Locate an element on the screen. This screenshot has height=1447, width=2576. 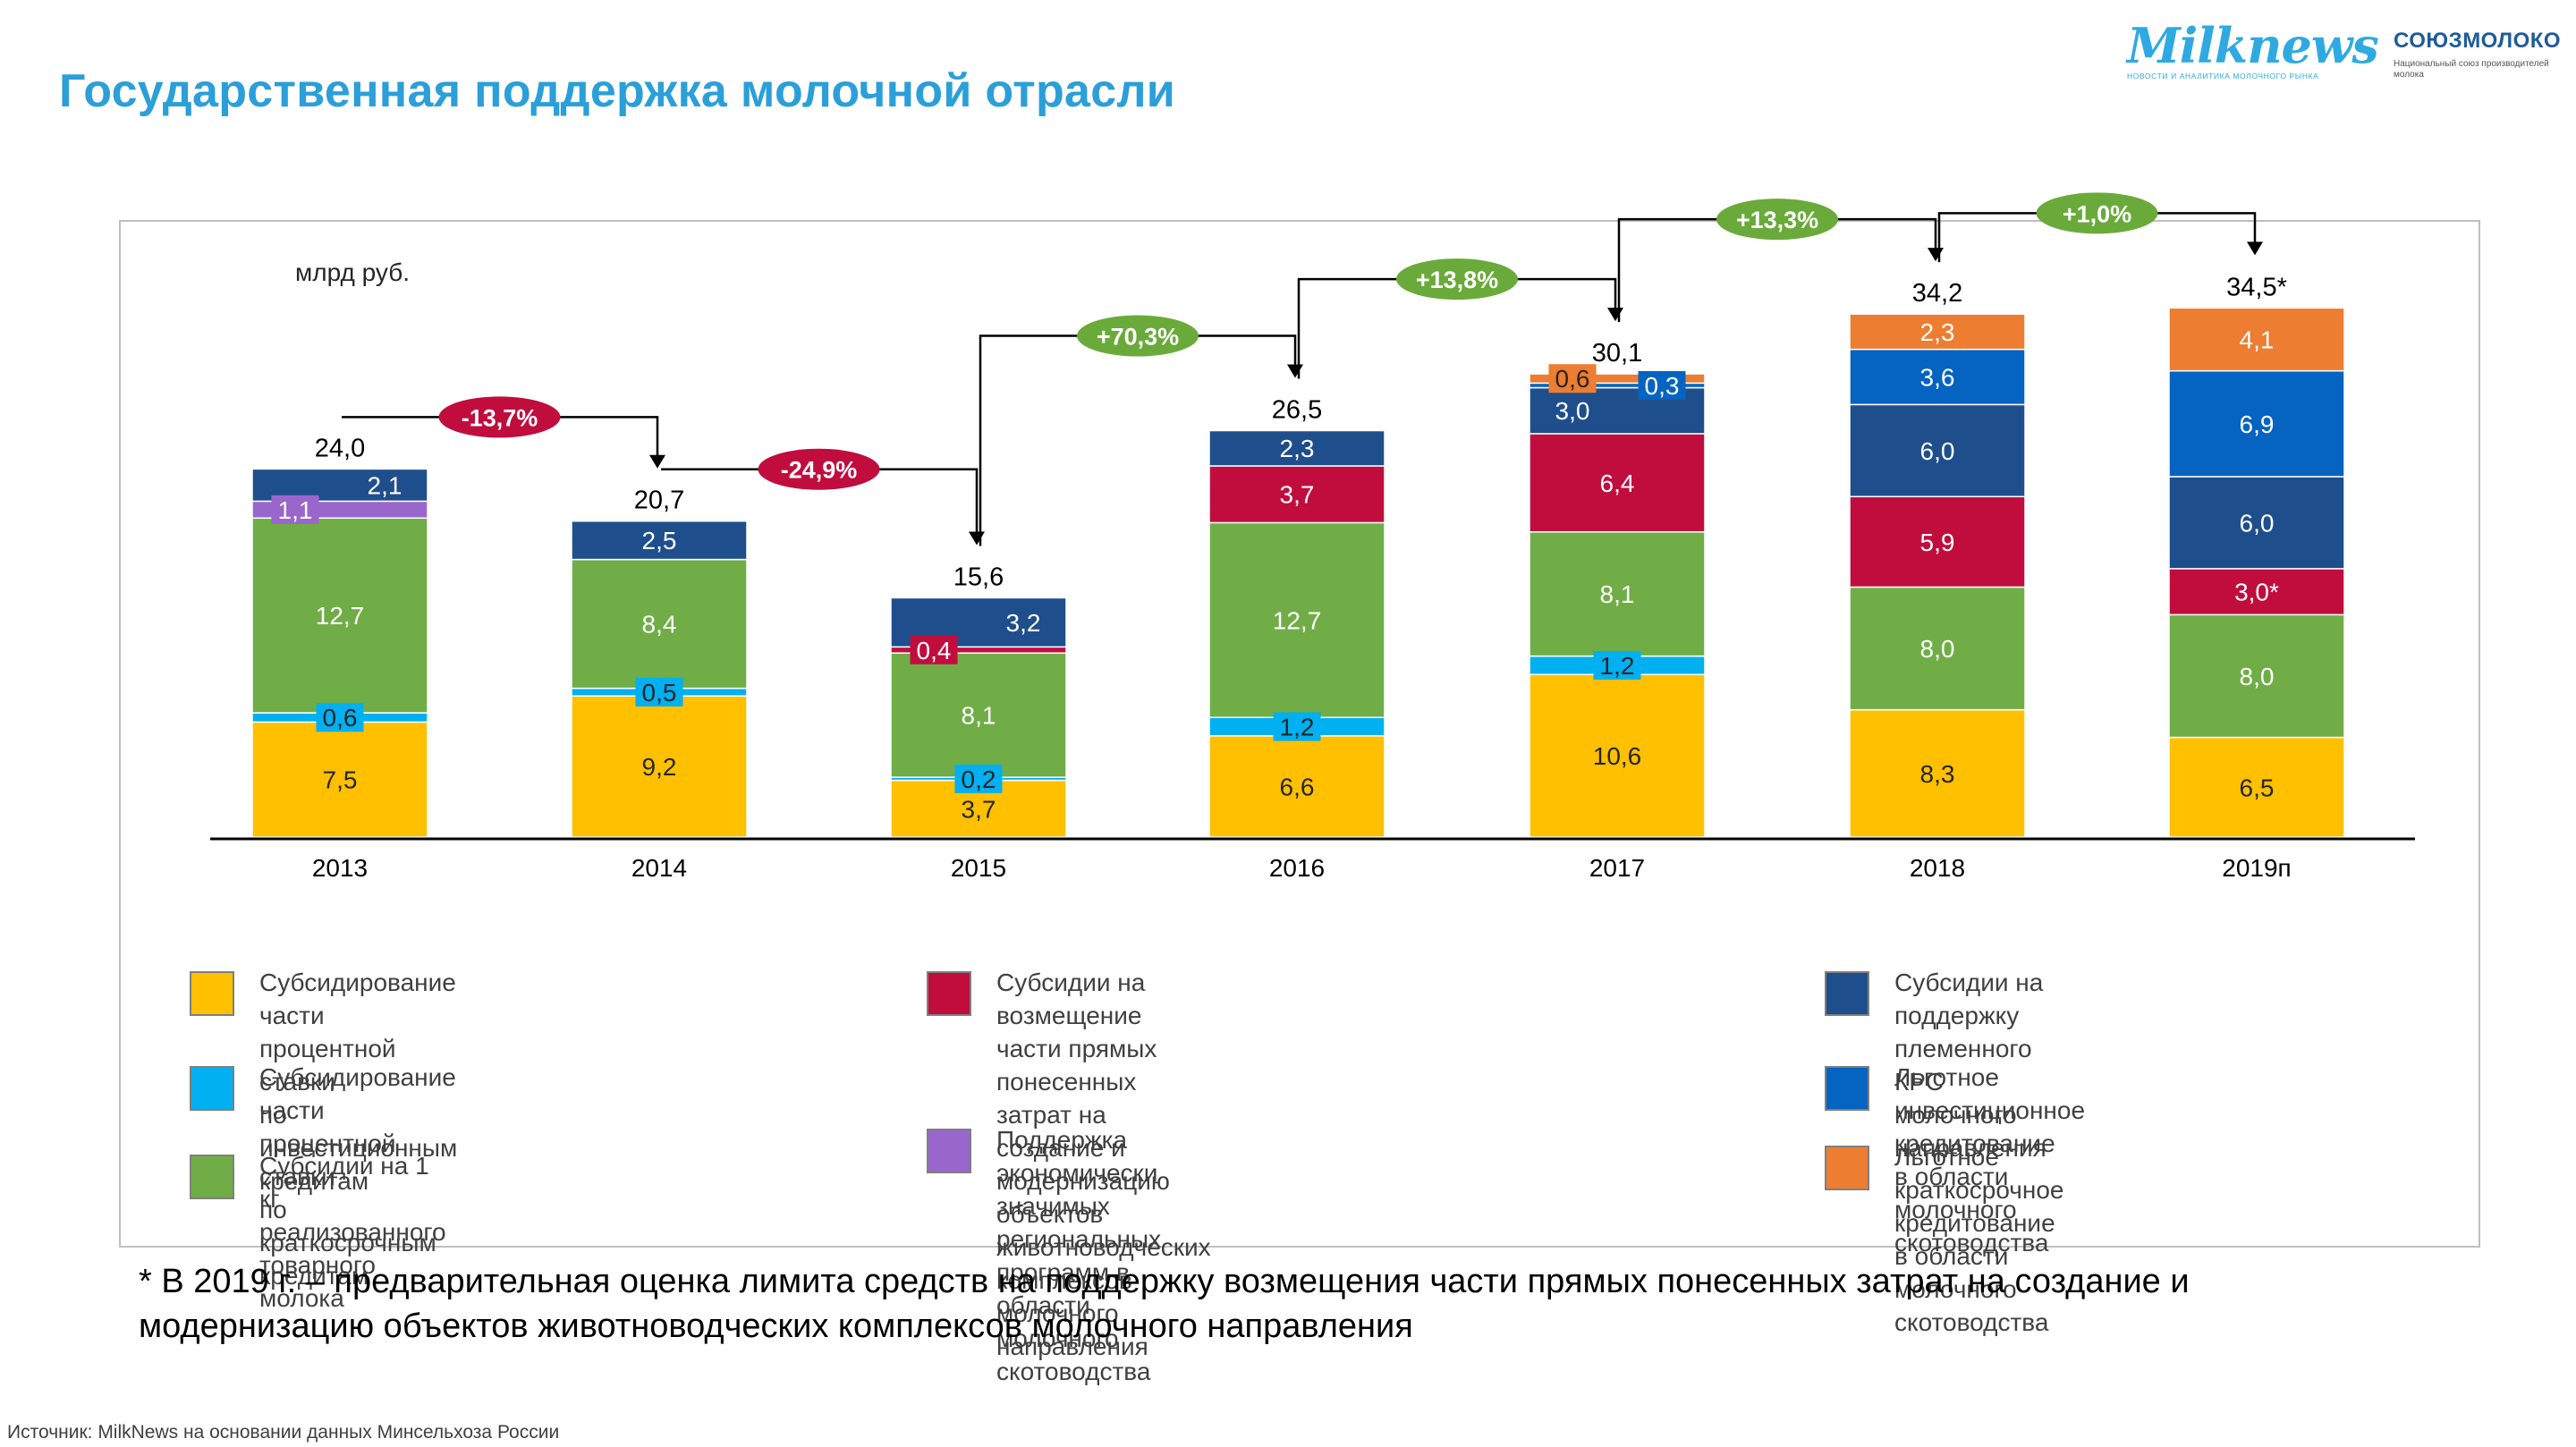
bar-value-label: 4,1 is located at coordinates (2257, 339).